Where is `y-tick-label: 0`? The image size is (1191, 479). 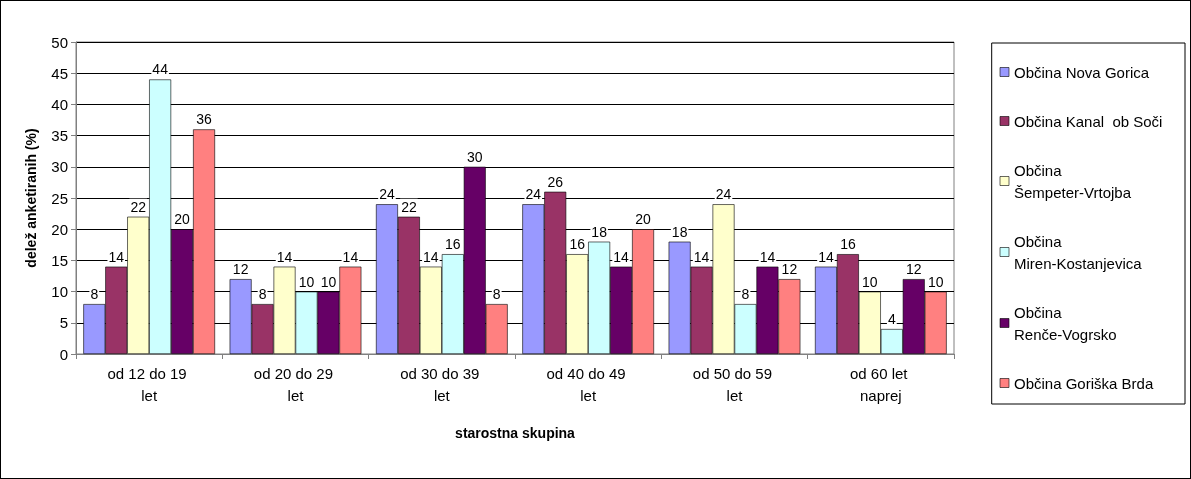 y-tick-label: 0 is located at coordinates (63, 354).